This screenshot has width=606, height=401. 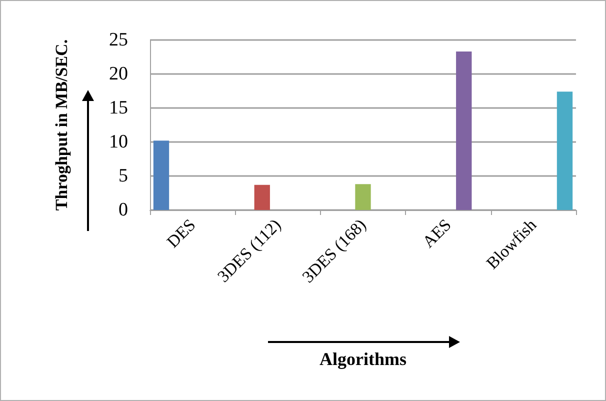 I want to click on x-axis-title: Algorithms, so click(x=363, y=359).